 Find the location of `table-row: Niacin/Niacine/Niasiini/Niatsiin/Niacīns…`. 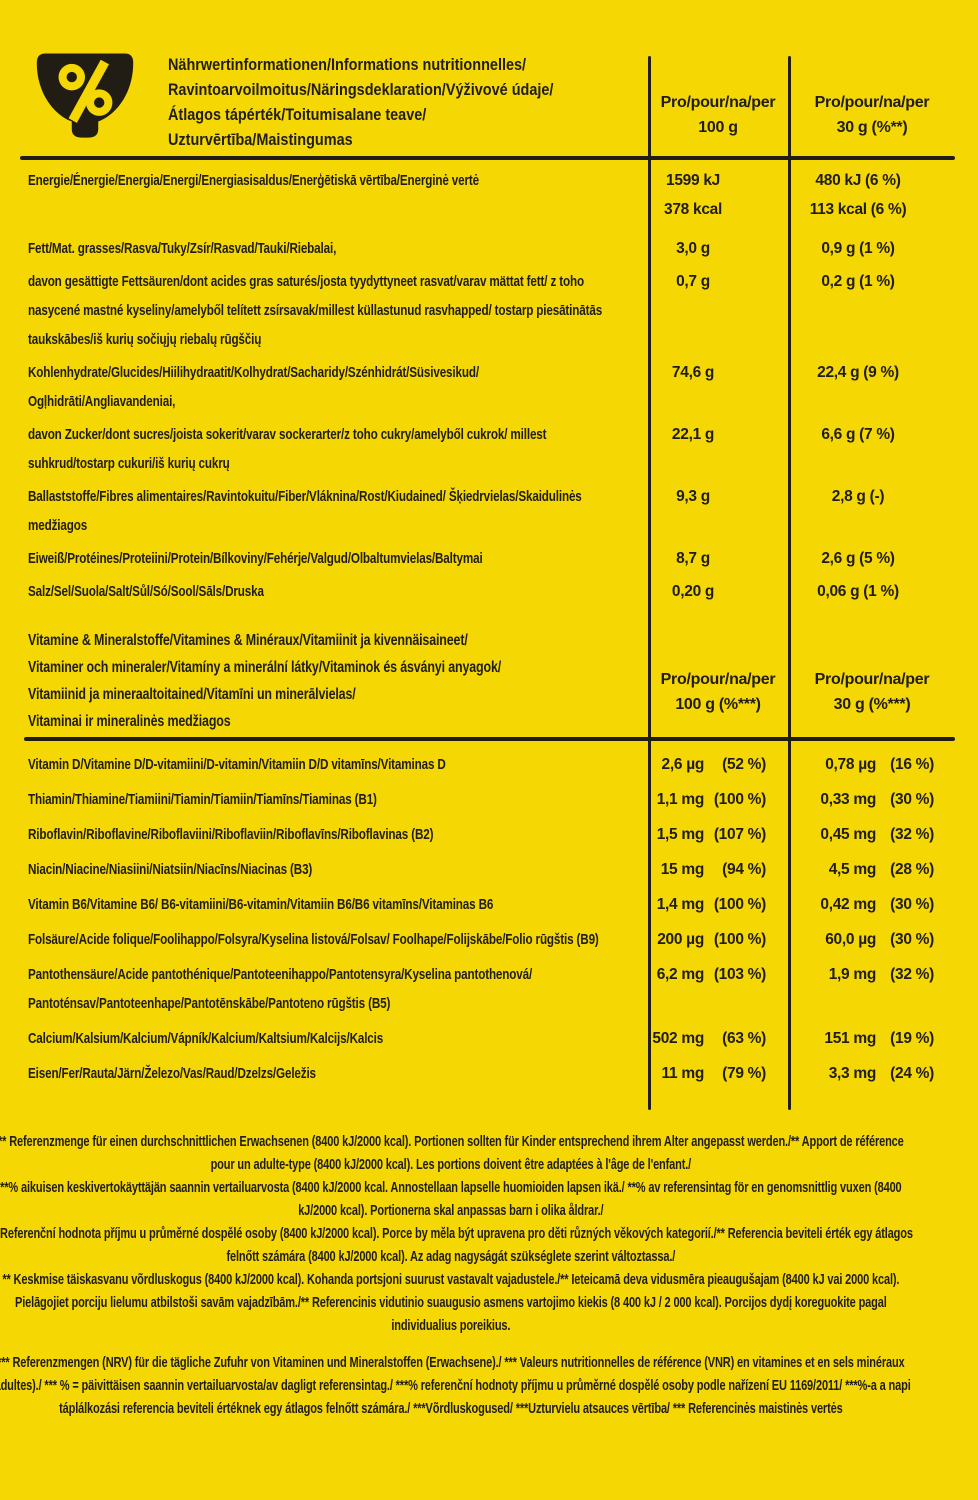

table-row: Niacin/Niacine/Niasiini/Niatsiin/Niacīns… is located at coordinates (492, 869).